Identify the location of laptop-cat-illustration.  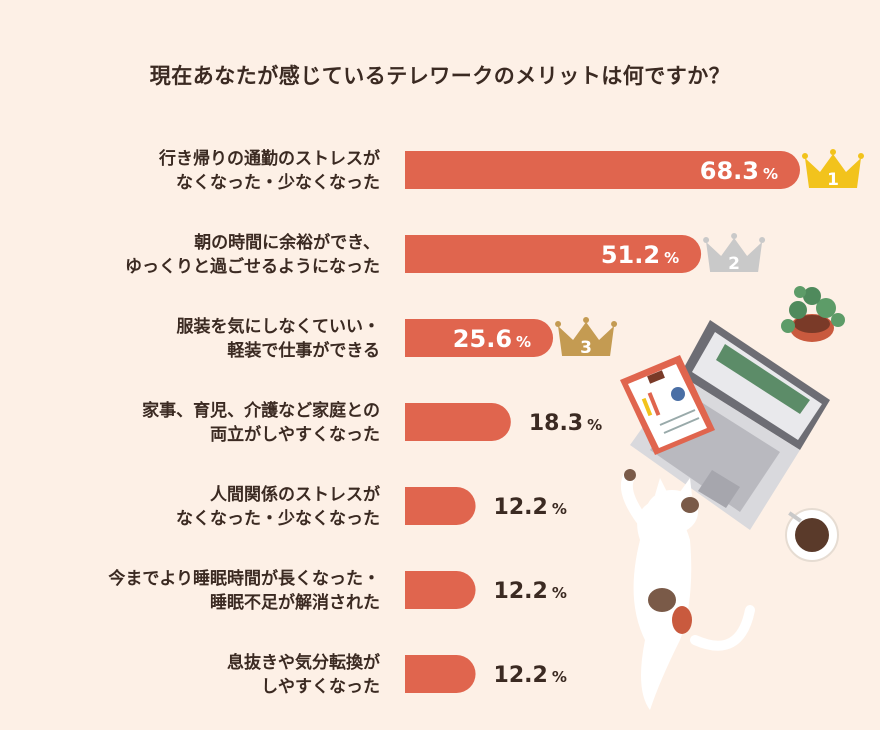
(732, 498).